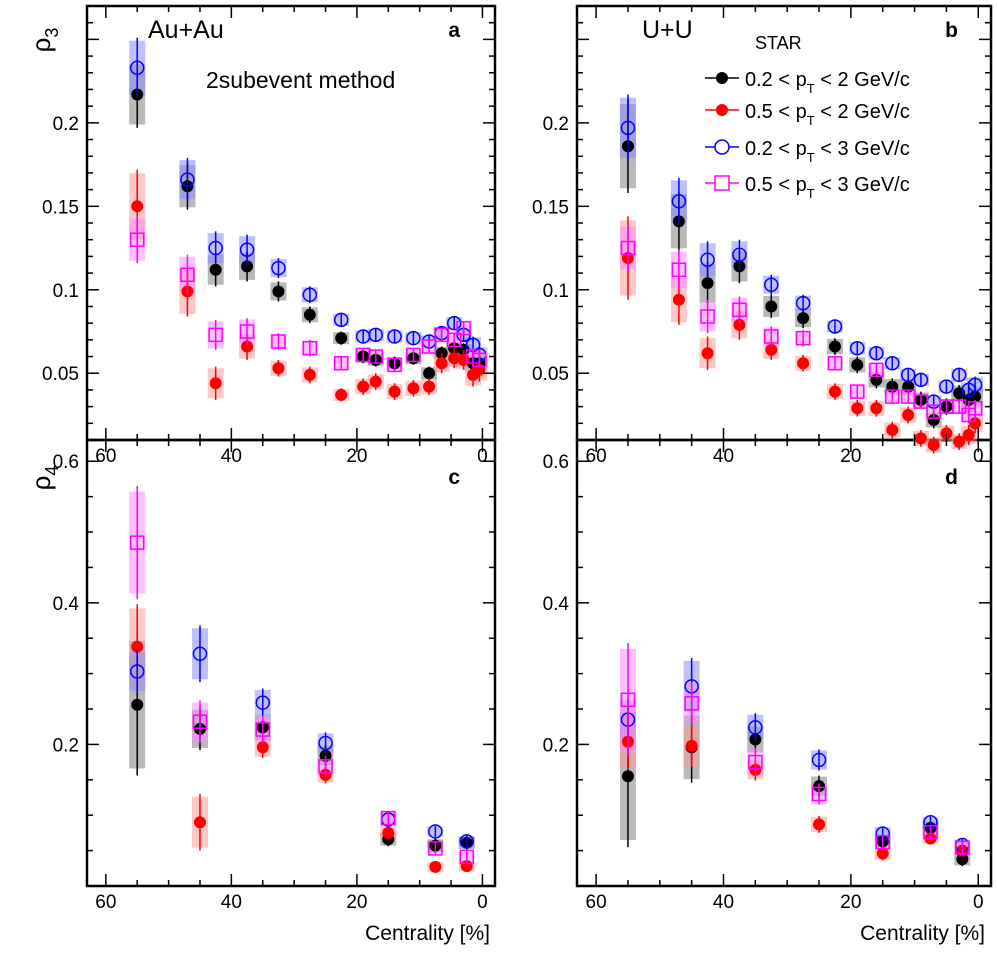  What do you see at coordinates (667, 30) in the screenshot?
I see `panel-b-system-label: U+U` at bounding box center [667, 30].